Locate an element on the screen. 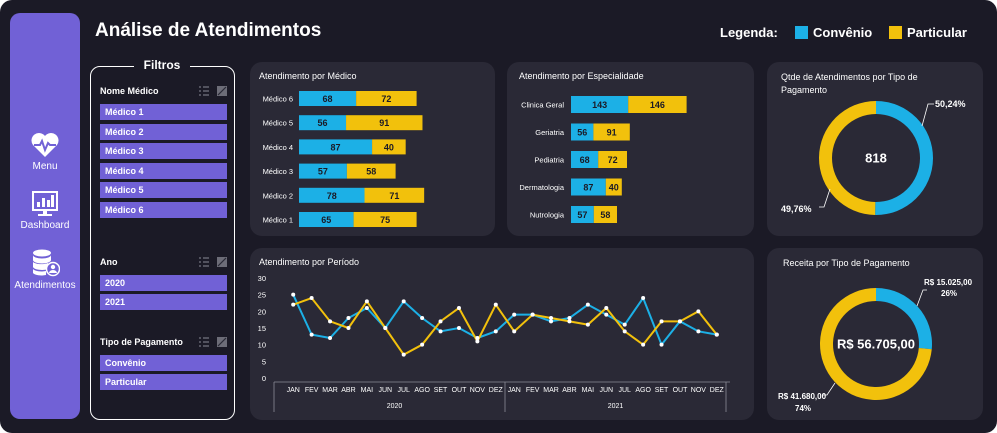 The height and width of the screenshot is (433, 997). leader-line is located at coordinates (921, 298).